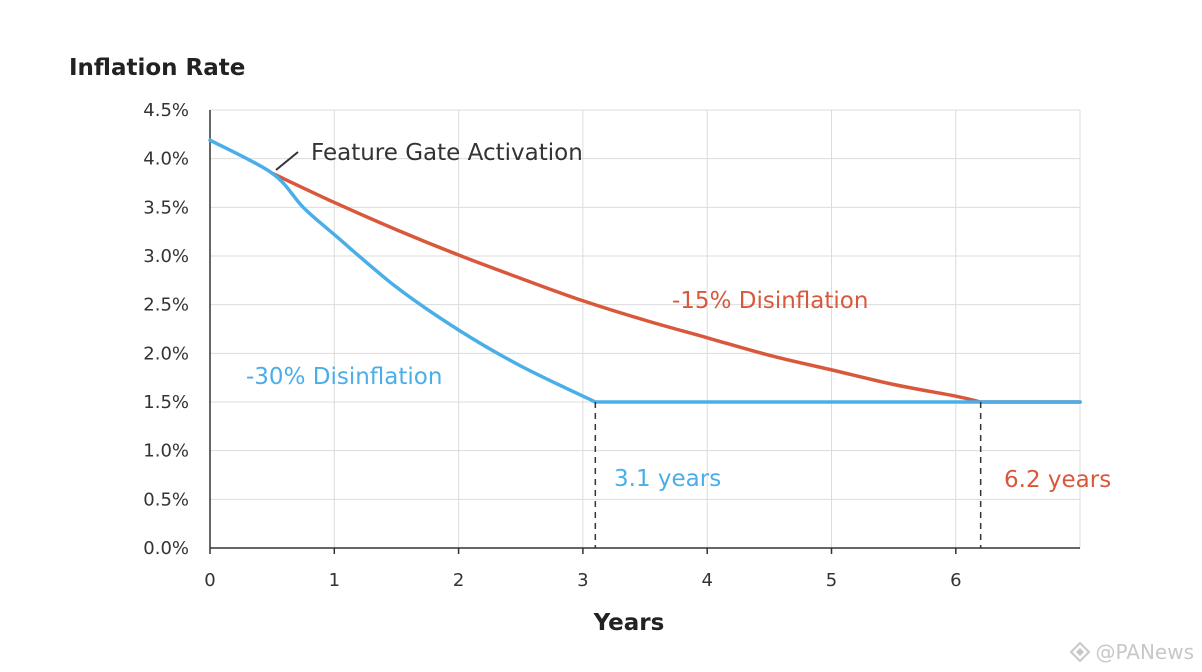  Describe the element at coordinates (166, 451) in the screenshot. I see `y-tick-label: 1.0%` at that location.